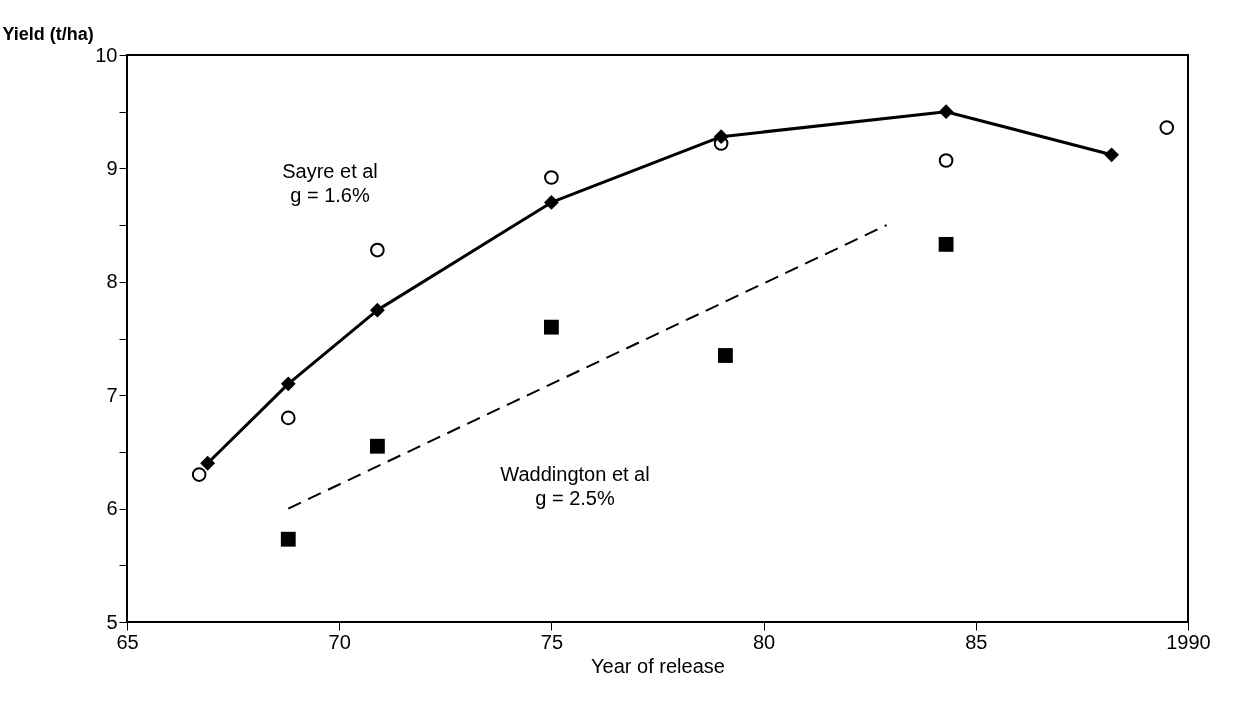  I want to click on x-tick-label: 75, so click(552, 641).